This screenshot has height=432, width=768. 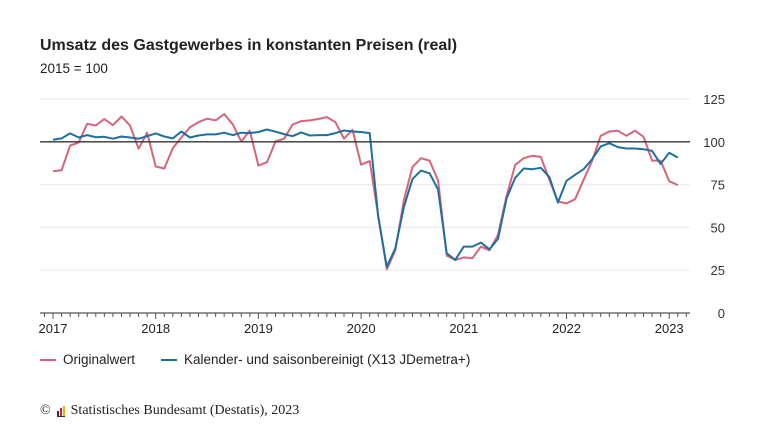 I want to click on y-tick-label: 50, so click(x=718, y=227).